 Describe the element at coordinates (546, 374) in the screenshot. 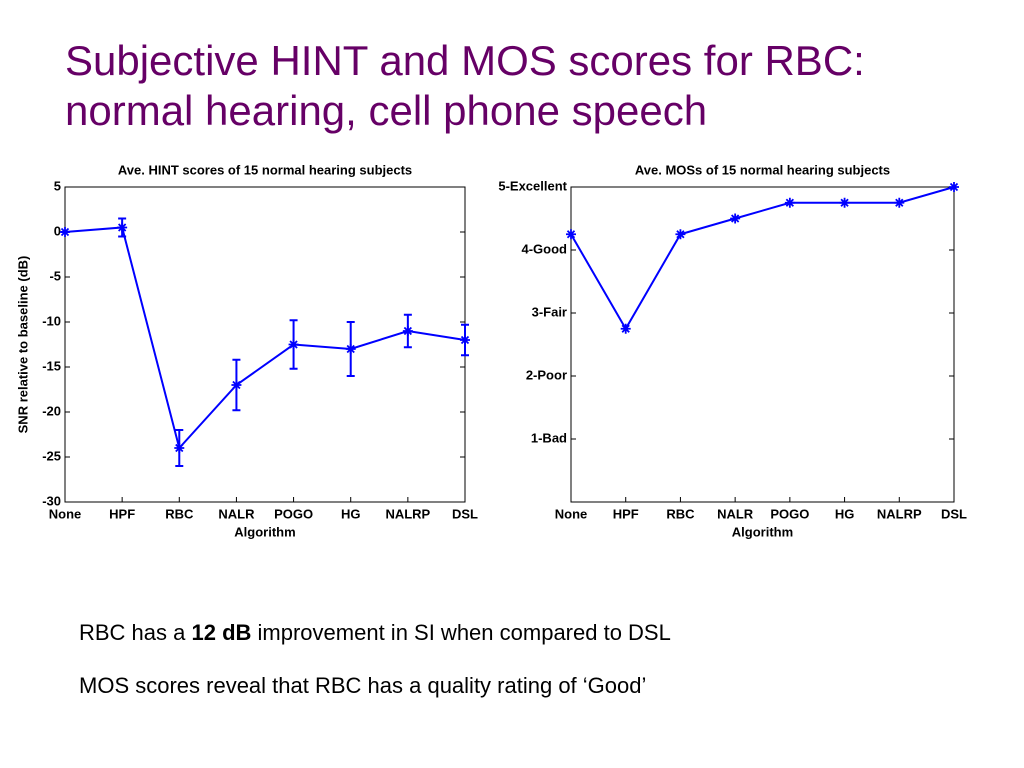

I see `y-tick-label: 2-Poor` at that location.